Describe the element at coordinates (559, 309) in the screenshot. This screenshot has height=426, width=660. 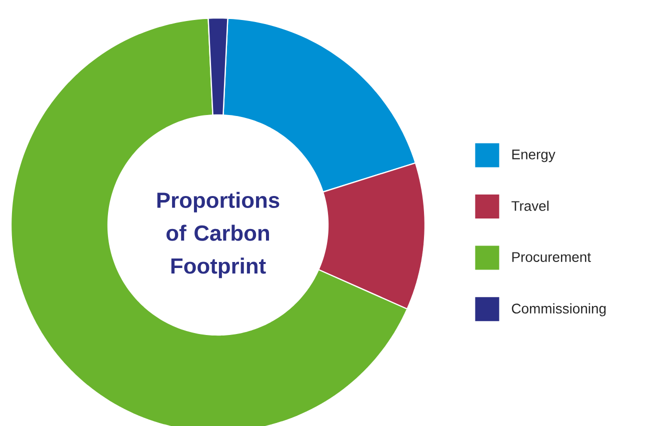
I see `legend-label: Commissioning` at that location.